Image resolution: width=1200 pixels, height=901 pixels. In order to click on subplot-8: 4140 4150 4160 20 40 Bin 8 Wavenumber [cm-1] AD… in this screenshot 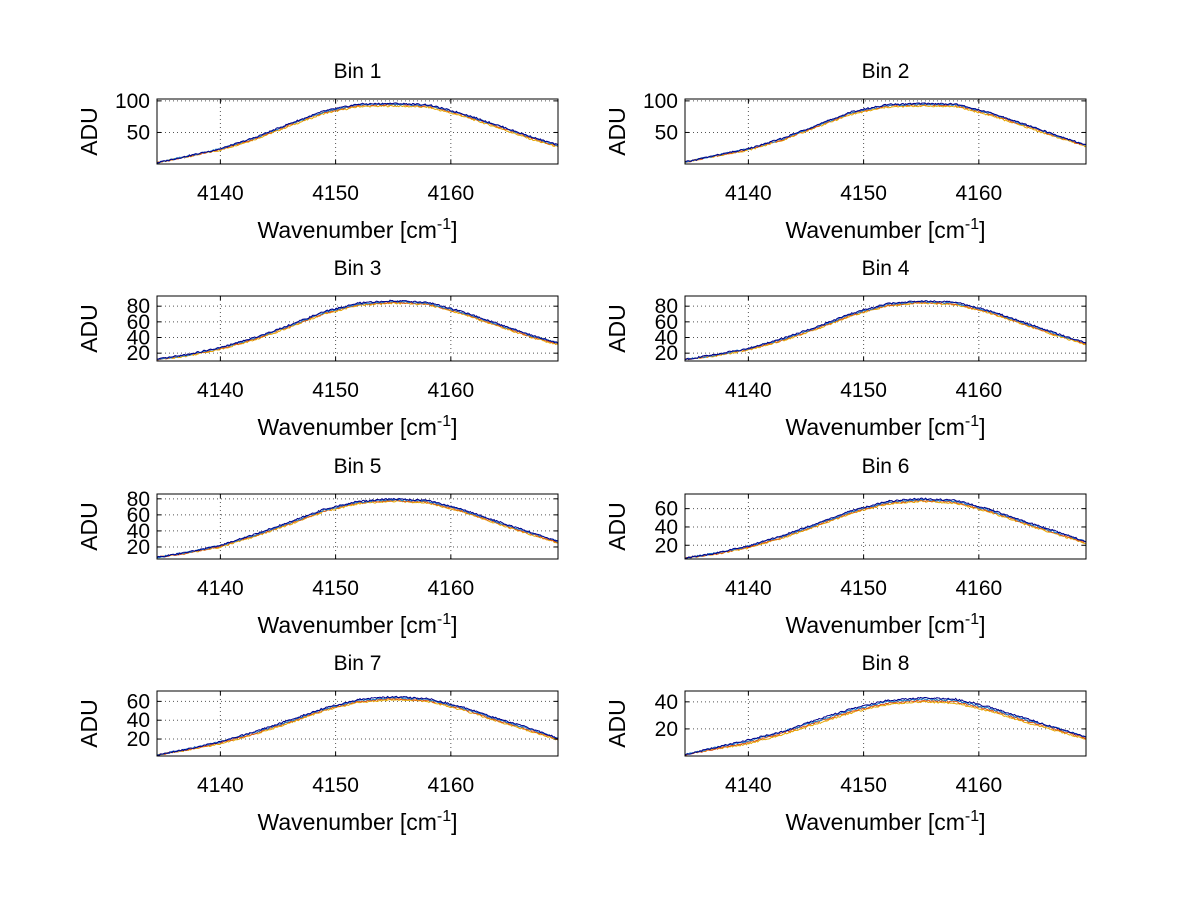, I will do `click(845, 743)`.